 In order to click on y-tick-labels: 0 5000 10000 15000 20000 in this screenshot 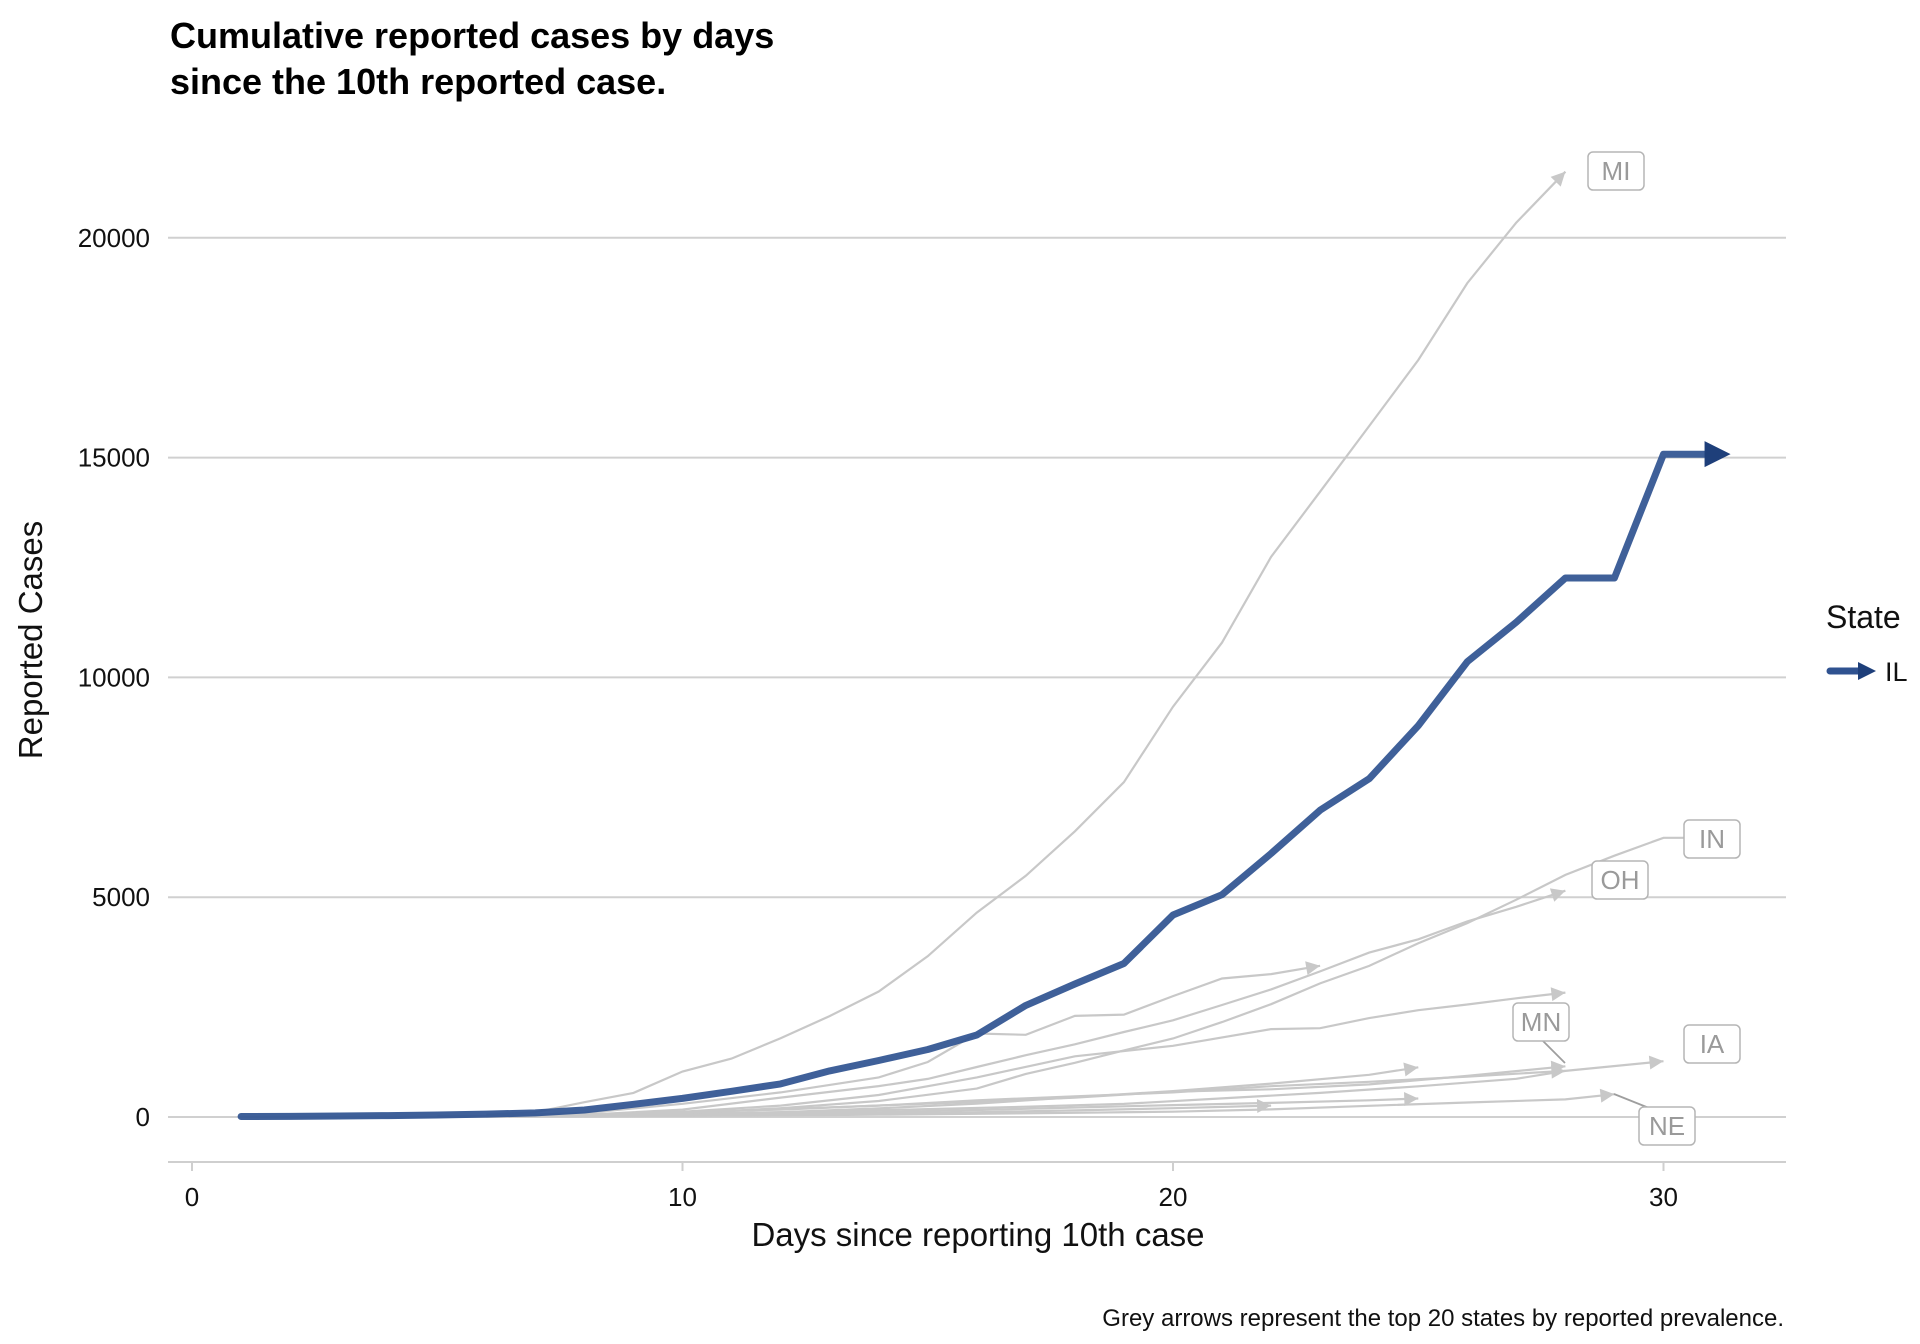, I will do `click(114, 677)`.